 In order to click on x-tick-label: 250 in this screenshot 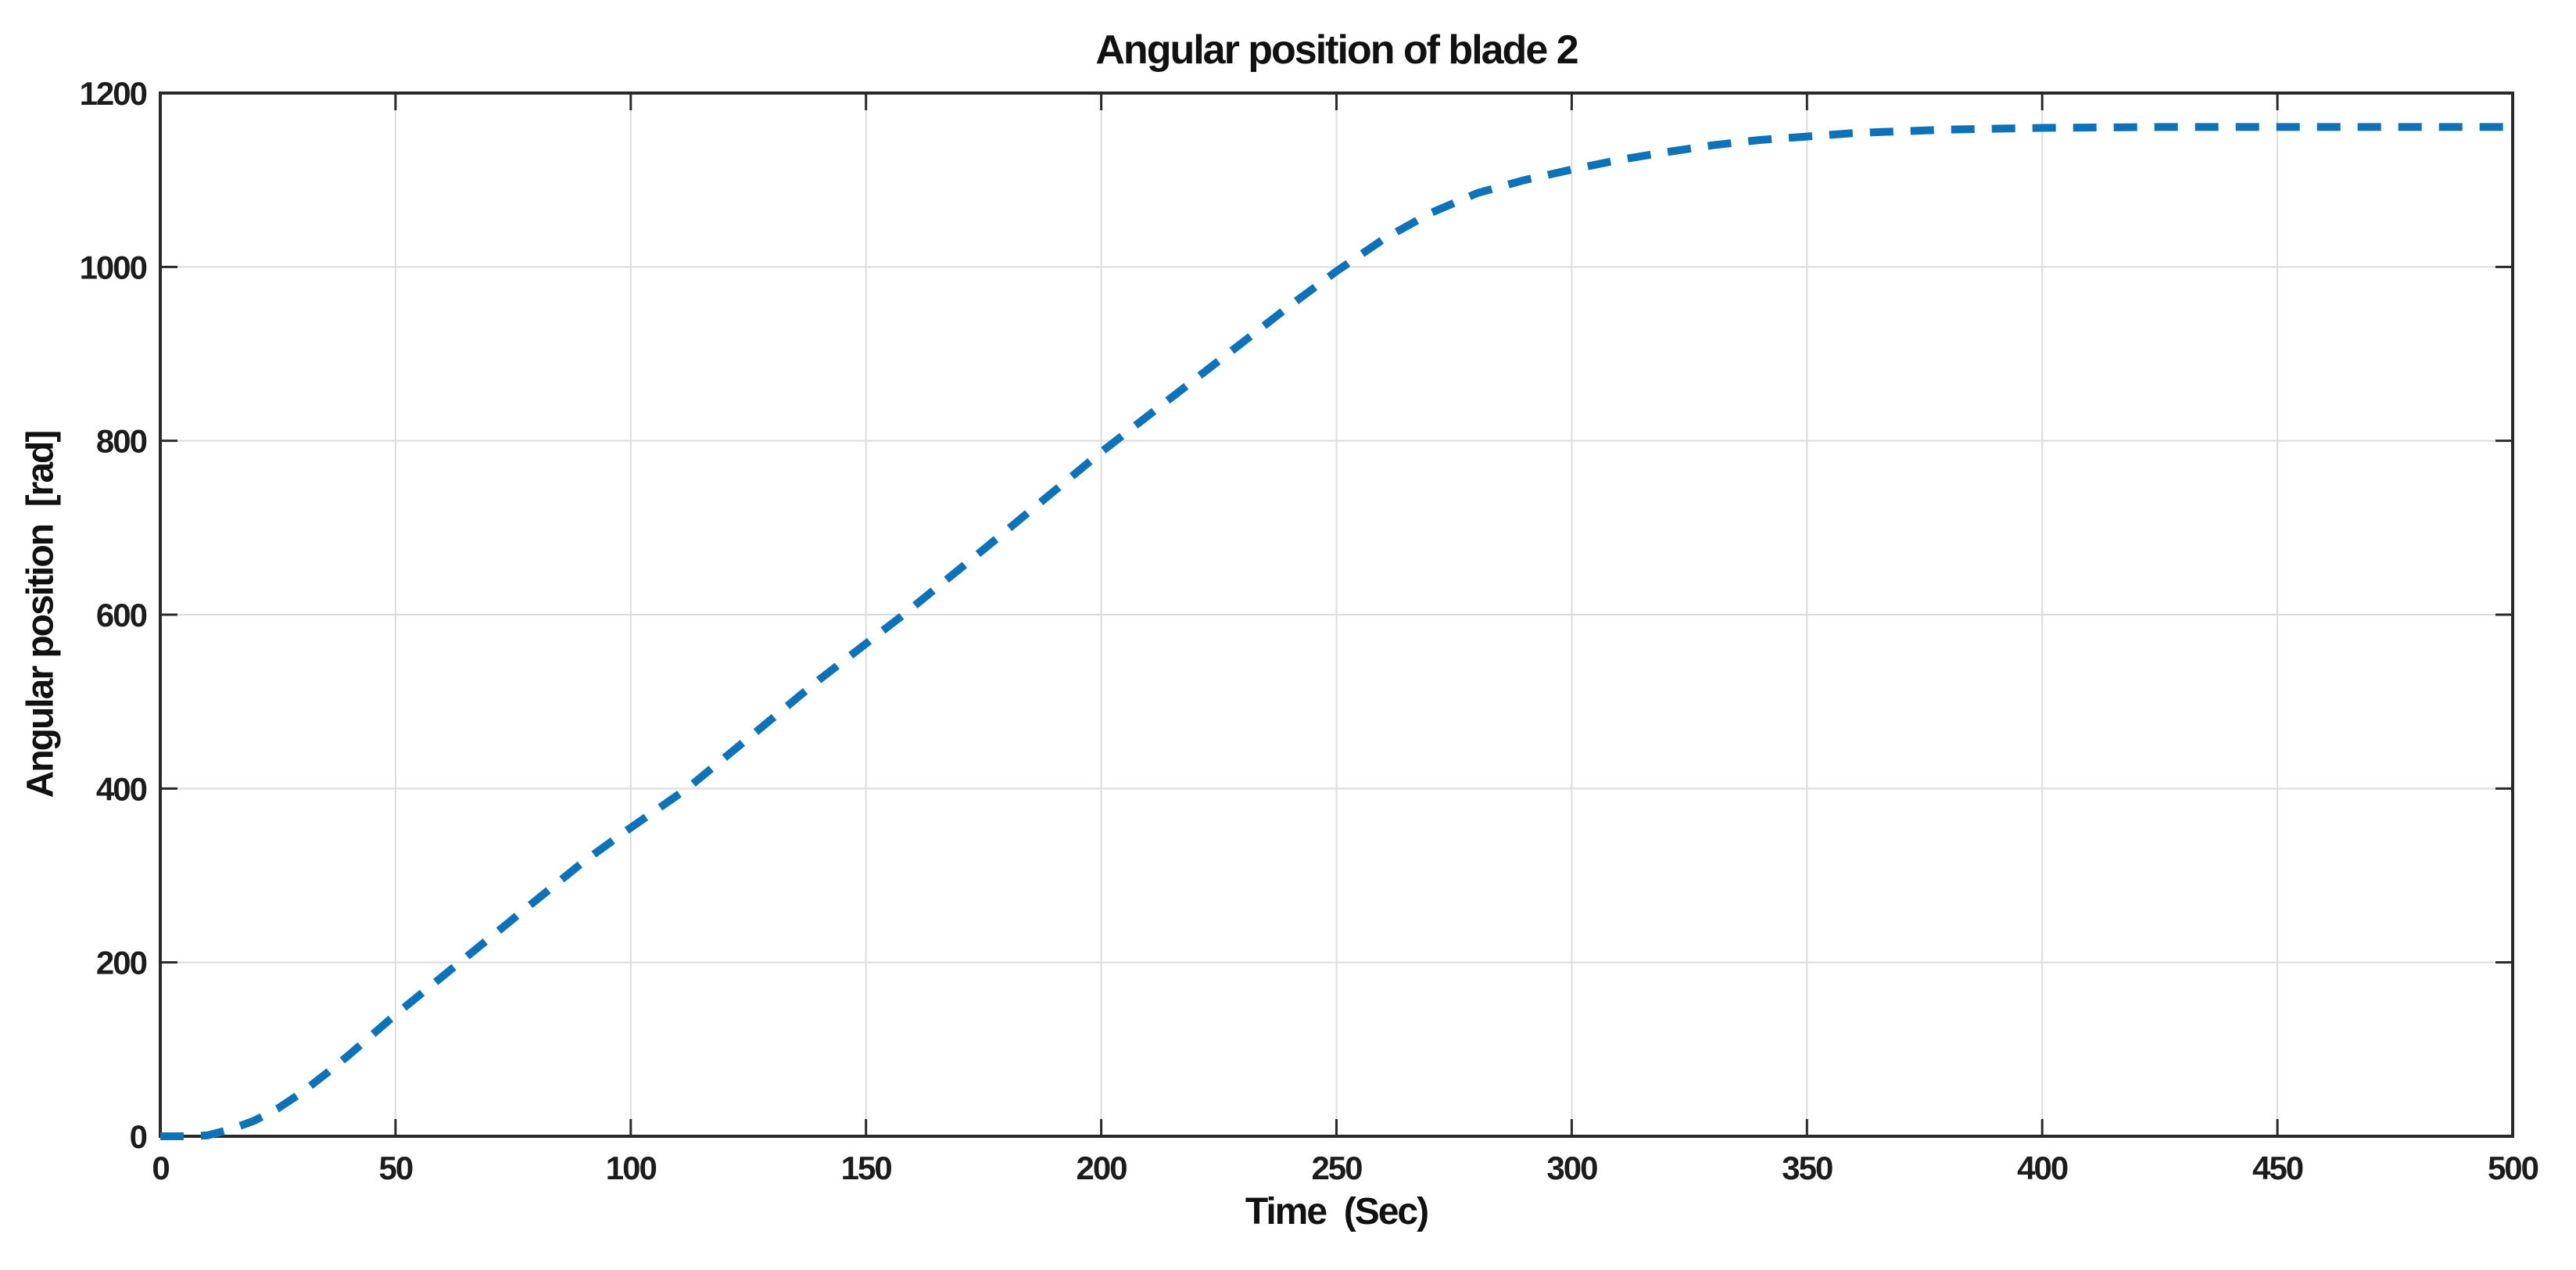, I will do `click(1336, 1168)`.